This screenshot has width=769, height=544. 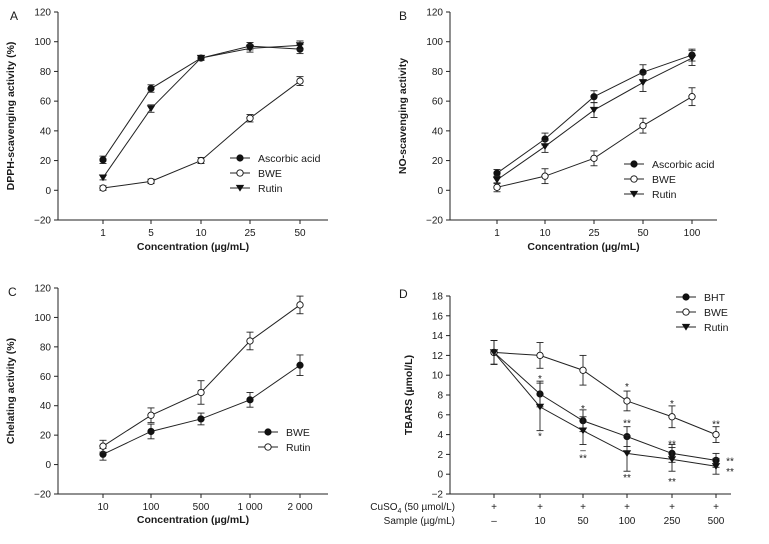 What do you see at coordinates (250, 233) in the screenshot?
I see `panel-a-x-tick-label: 25` at bounding box center [250, 233].